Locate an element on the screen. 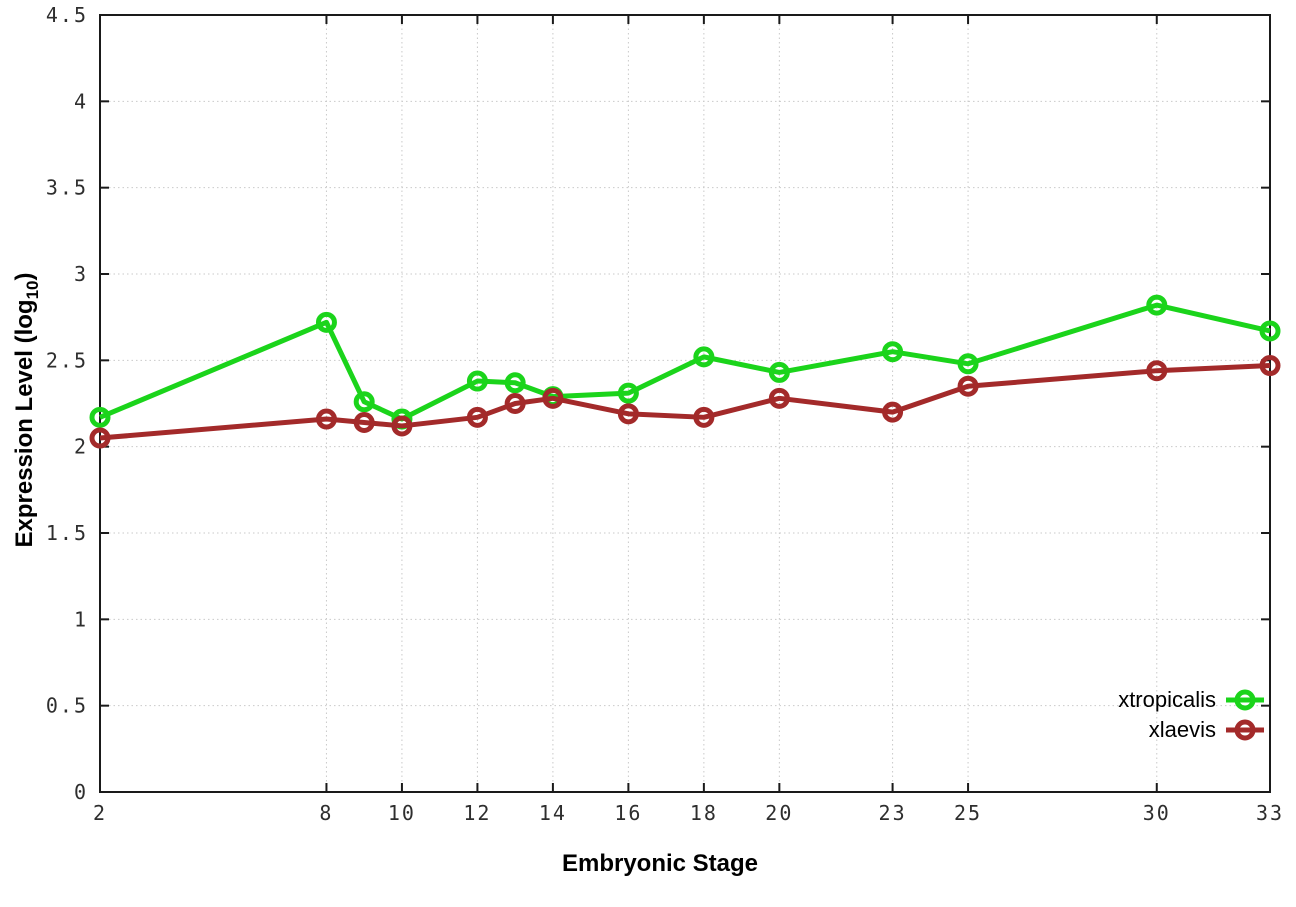 This screenshot has height=907, width=1296. x-tick-label: 20 is located at coordinates (779, 813).